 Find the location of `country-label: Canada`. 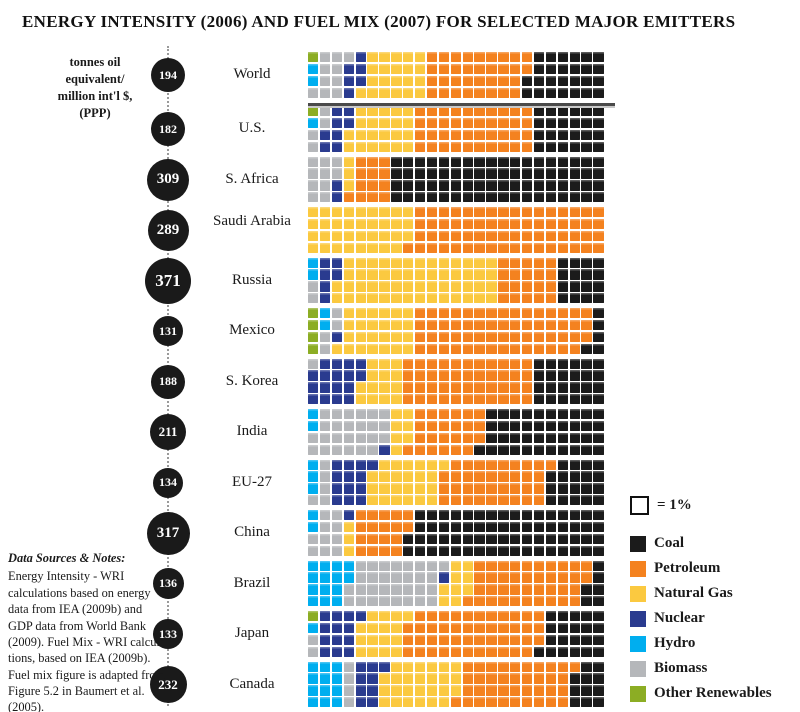

country-label: Canada is located at coordinates (252, 683).